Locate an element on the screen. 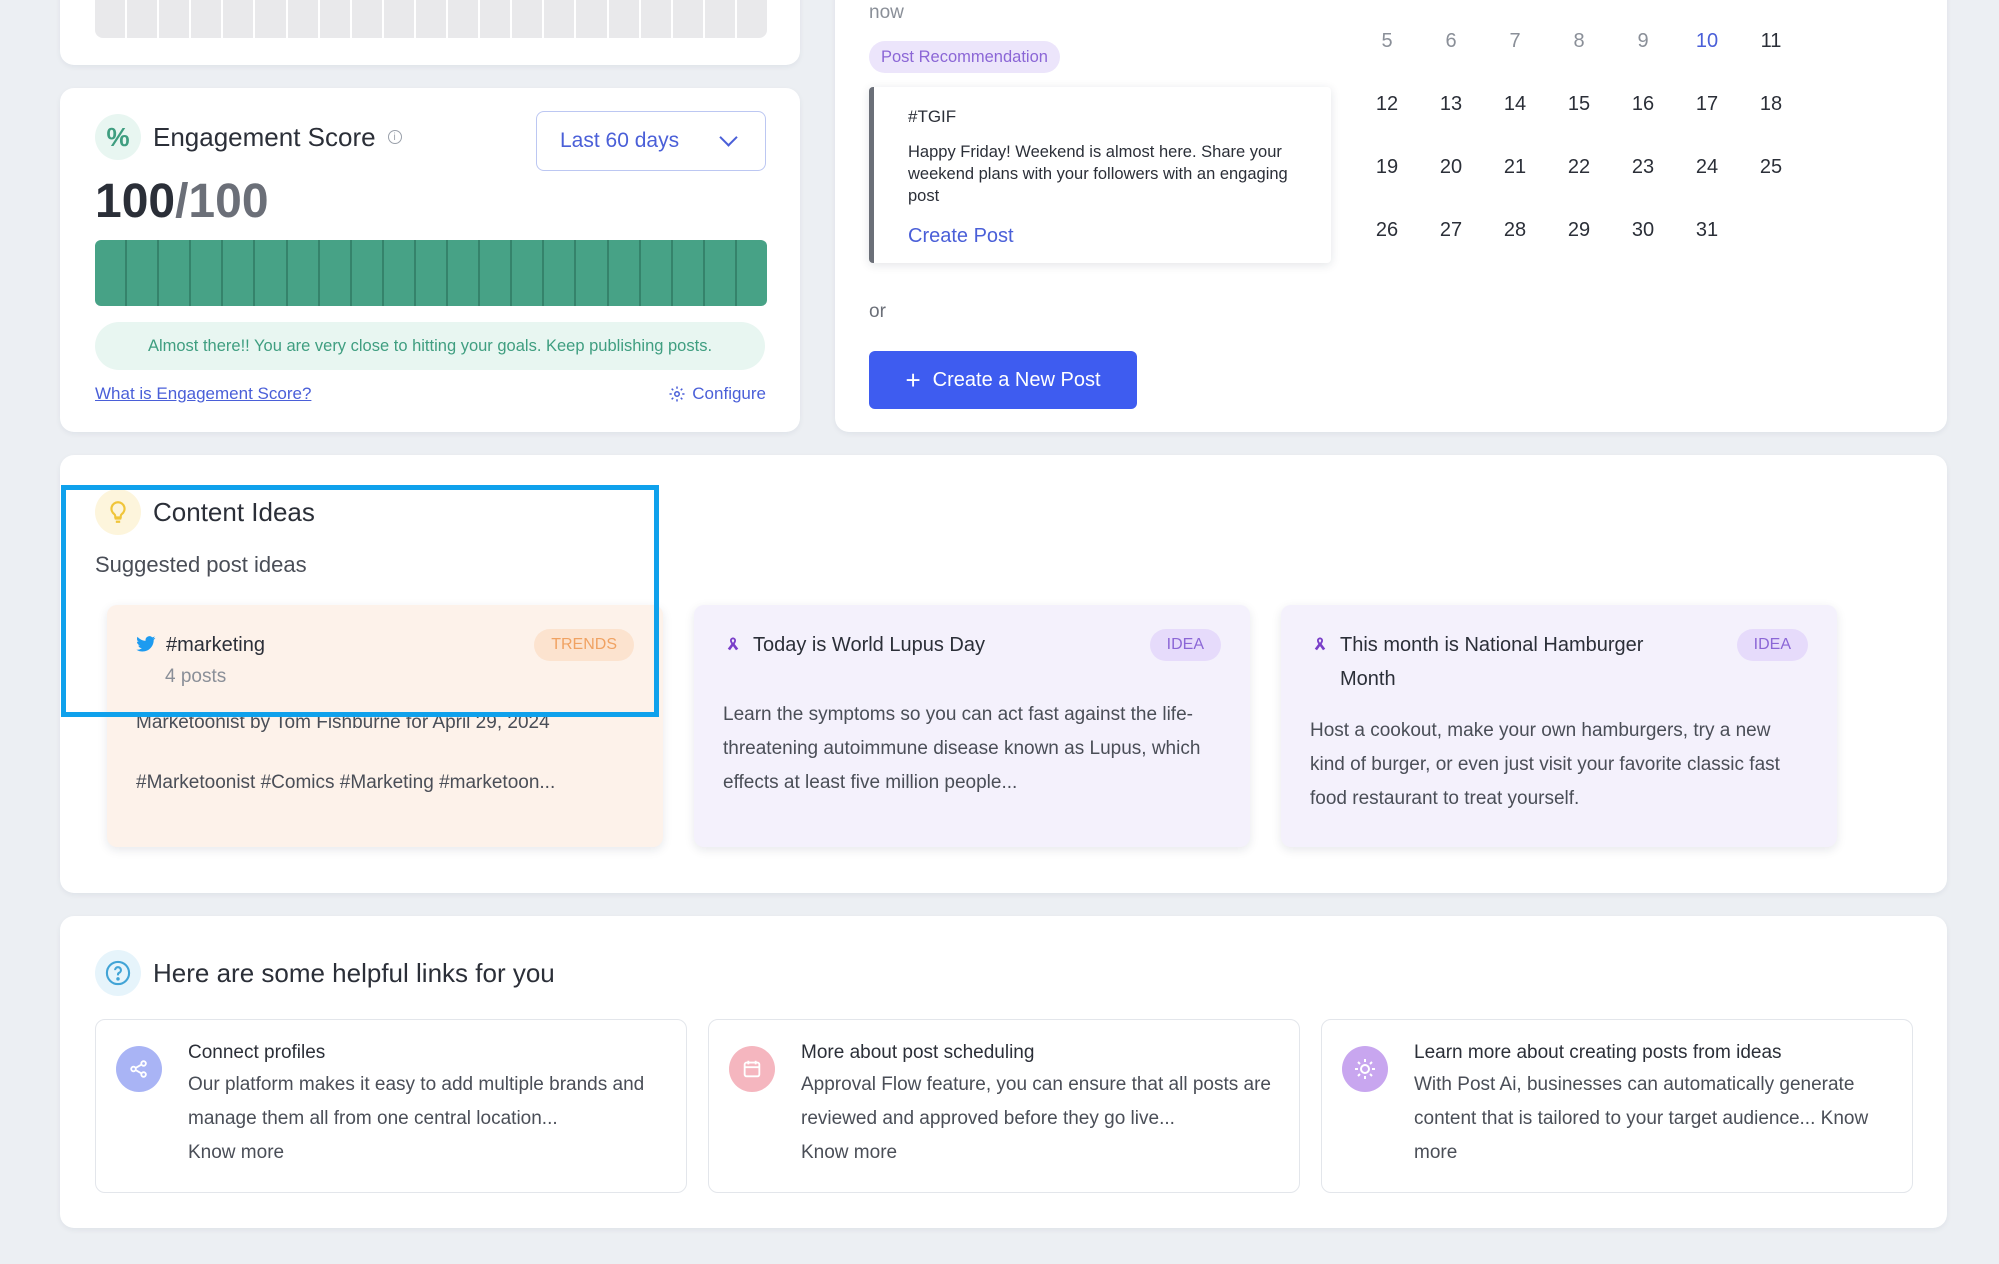  configure-label: Configure is located at coordinates (729, 393).